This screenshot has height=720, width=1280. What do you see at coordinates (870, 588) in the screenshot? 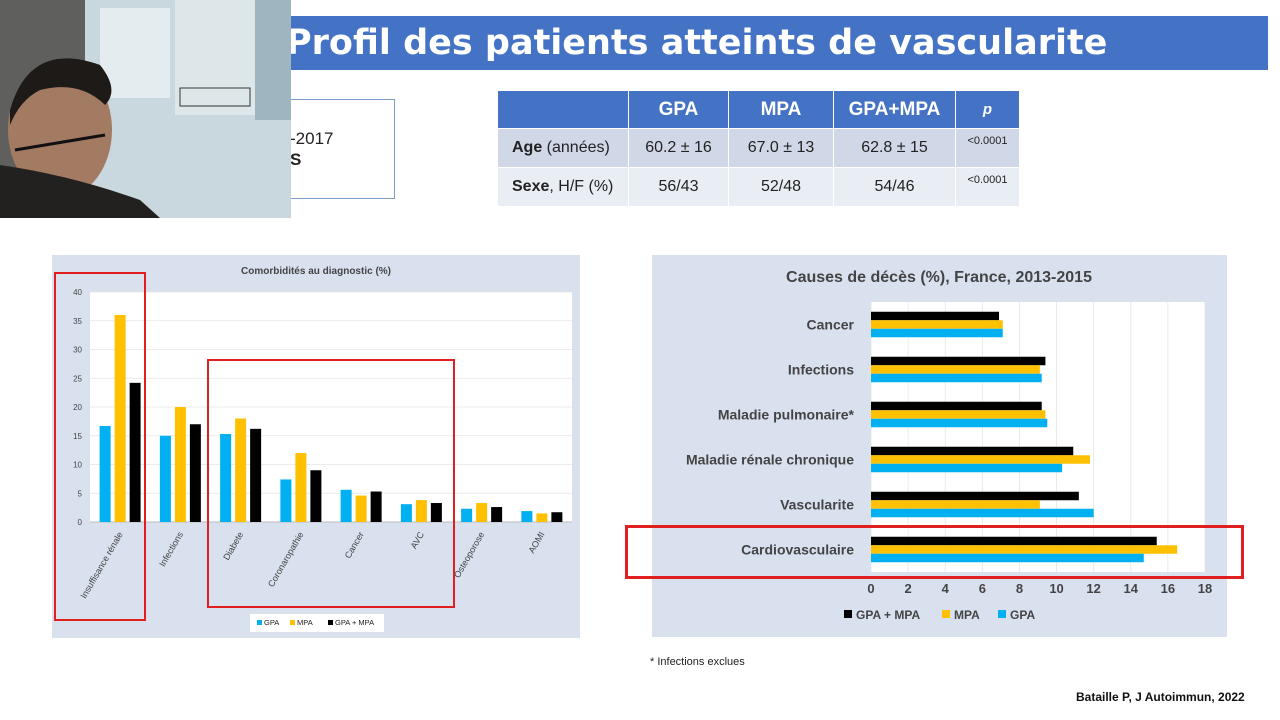
I see `x-tick-label: 0` at bounding box center [870, 588].